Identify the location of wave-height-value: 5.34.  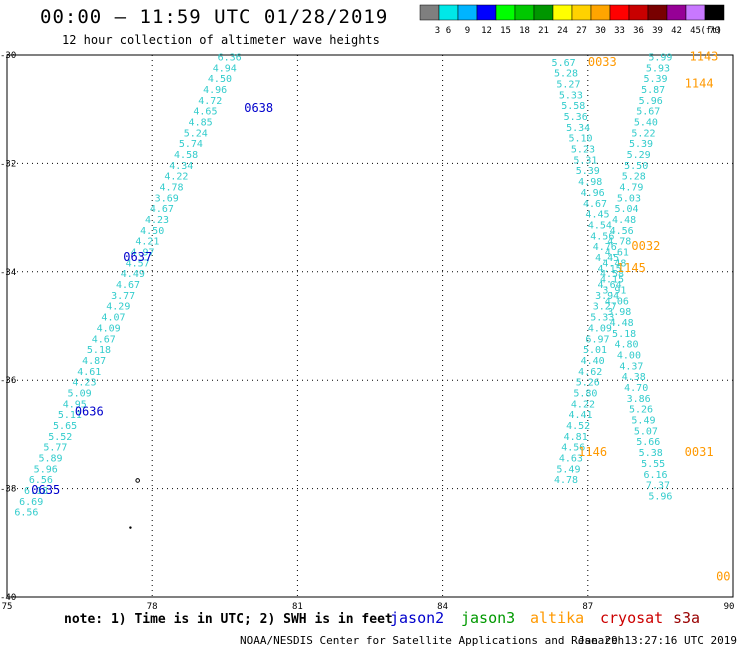
(578, 128).